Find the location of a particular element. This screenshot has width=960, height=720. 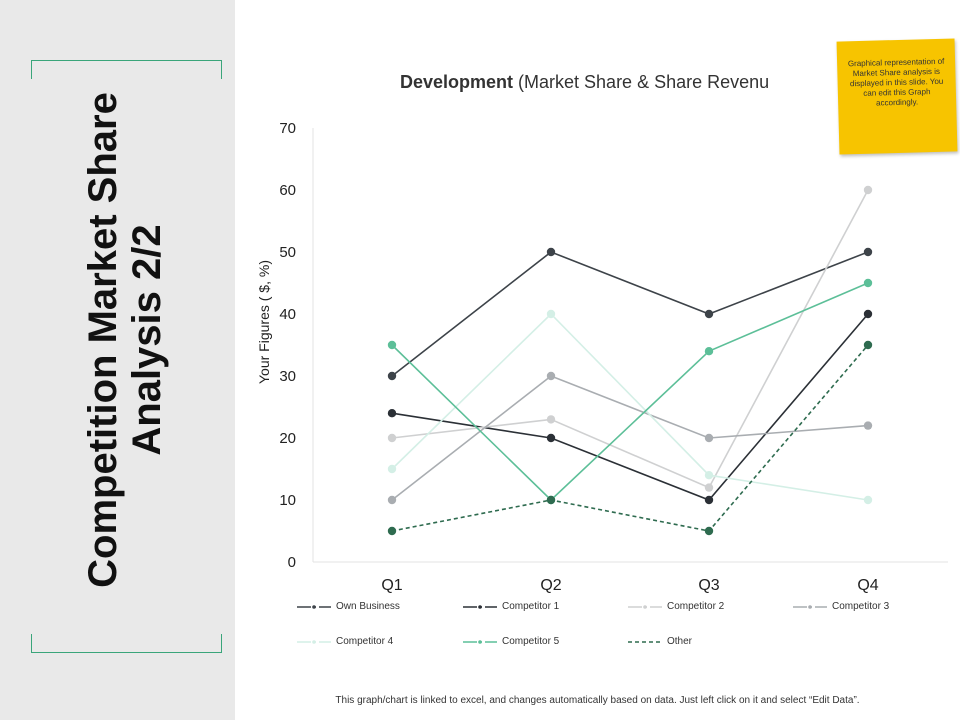

legend-item: Competitor 5 is located at coordinates (510, 641).